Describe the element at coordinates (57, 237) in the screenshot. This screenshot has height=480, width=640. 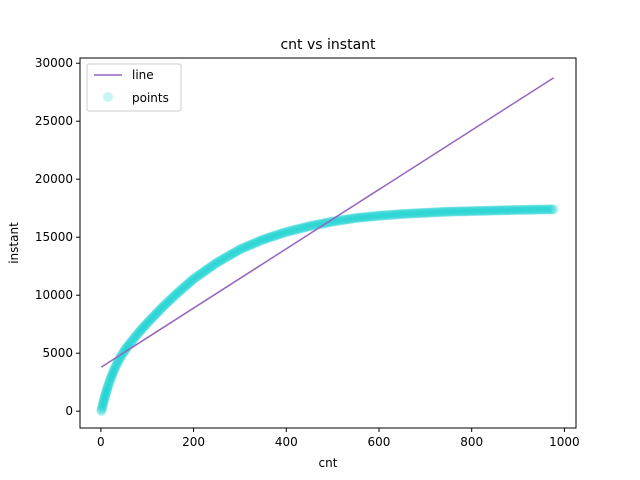
I see `y-axis-ticks: 0 5000 10000 15000 20000 25000 30000` at that location.